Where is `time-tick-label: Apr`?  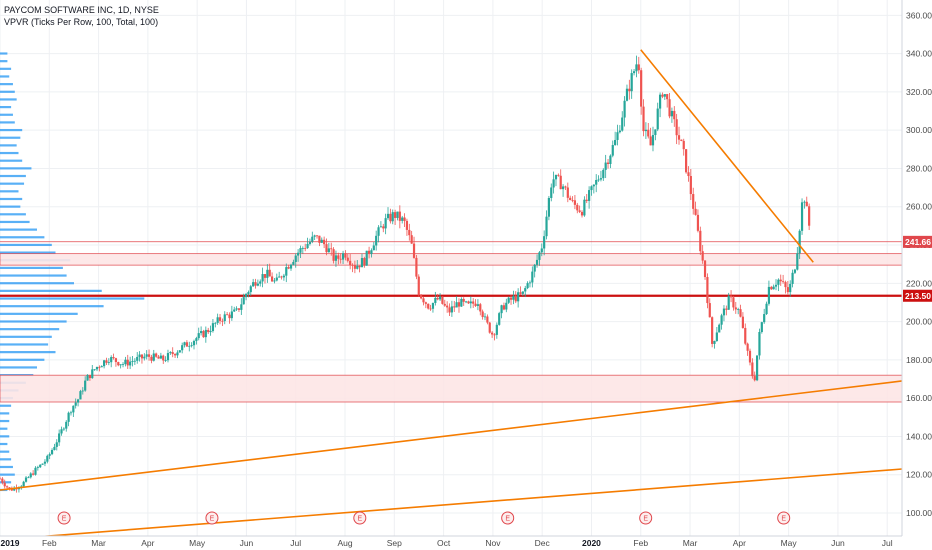 time-tick-label: Apr is located at coordinates (739, 543).